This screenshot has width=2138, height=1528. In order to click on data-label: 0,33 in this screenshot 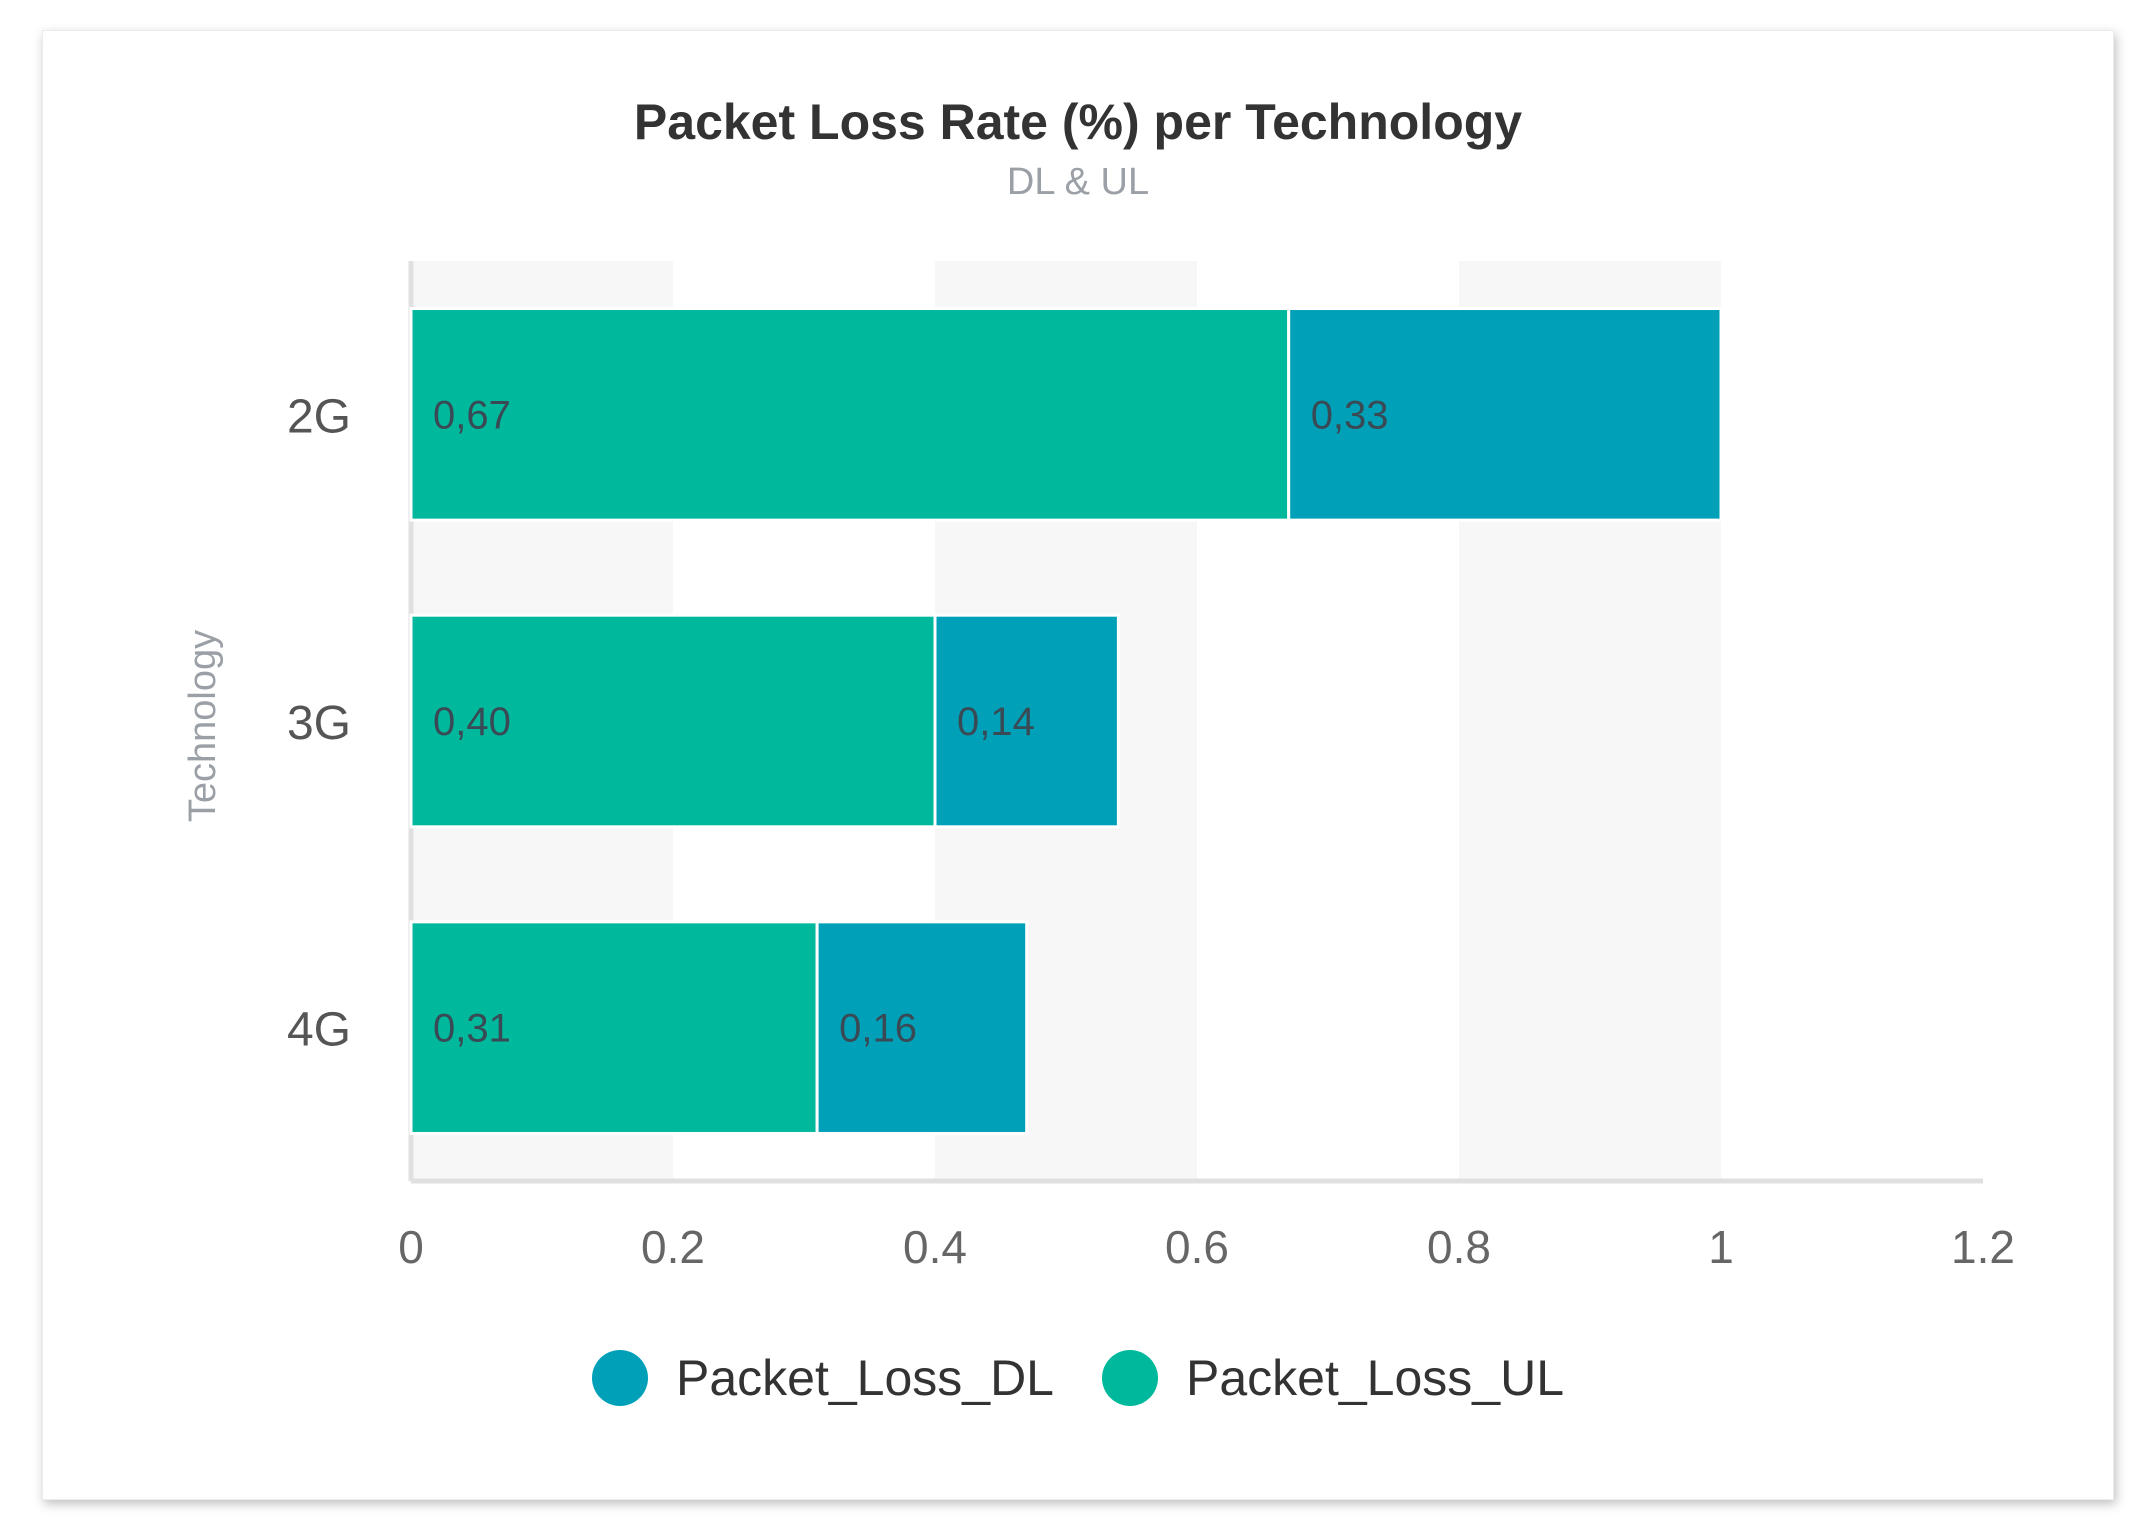, I will do `click(1350, 415)`.